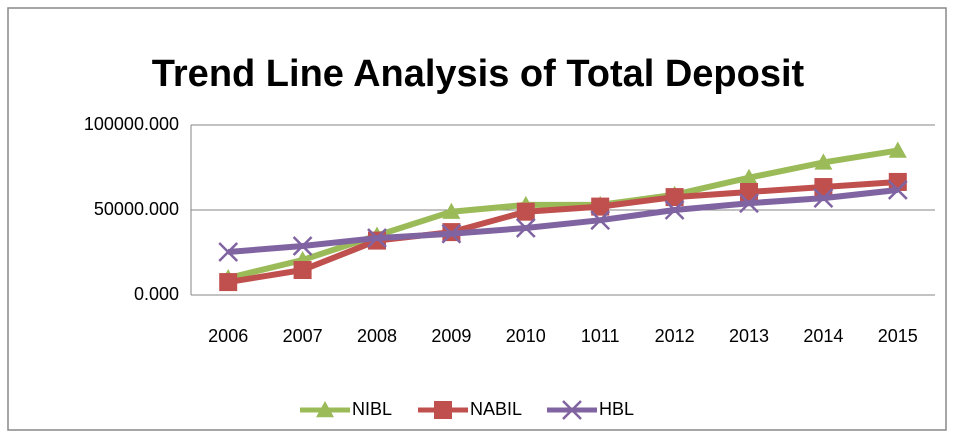  What do you see at coordinates (156, 294) in the screenshot?
I see `y-tick-label: 0.000` at bounding box center [156, 294].